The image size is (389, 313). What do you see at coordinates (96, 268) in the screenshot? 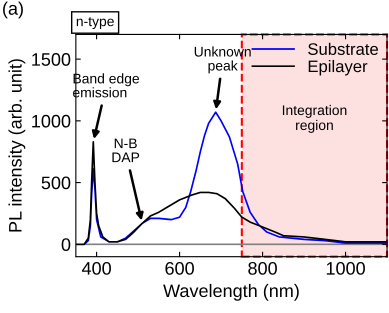
I see `x-tick-label: 400` at bounding box center [96, 268].